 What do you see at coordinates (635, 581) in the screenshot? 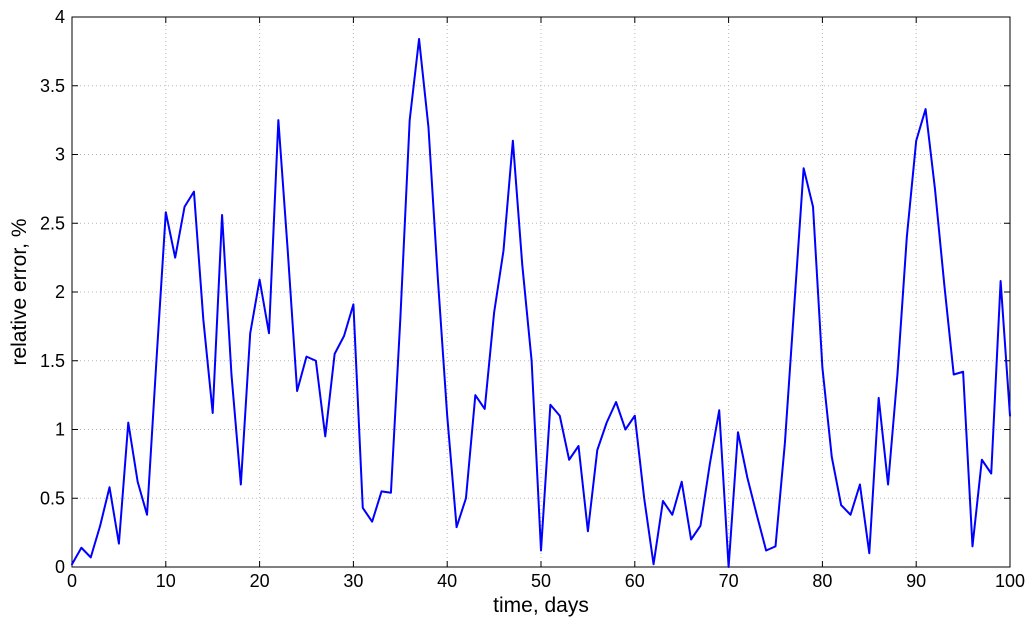
I see `x-tick-label: 60` at bounding box center [635, 581].